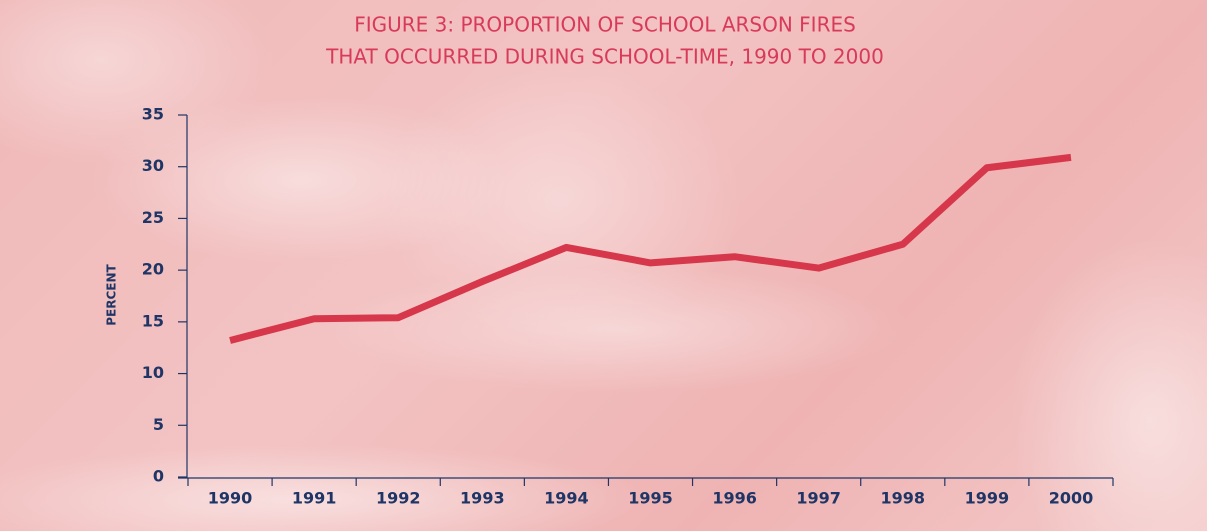 Image resolution: width=1207 pixels, height=531 pixels. I want to click on x-tick-label: 1991, so click(314, 498).